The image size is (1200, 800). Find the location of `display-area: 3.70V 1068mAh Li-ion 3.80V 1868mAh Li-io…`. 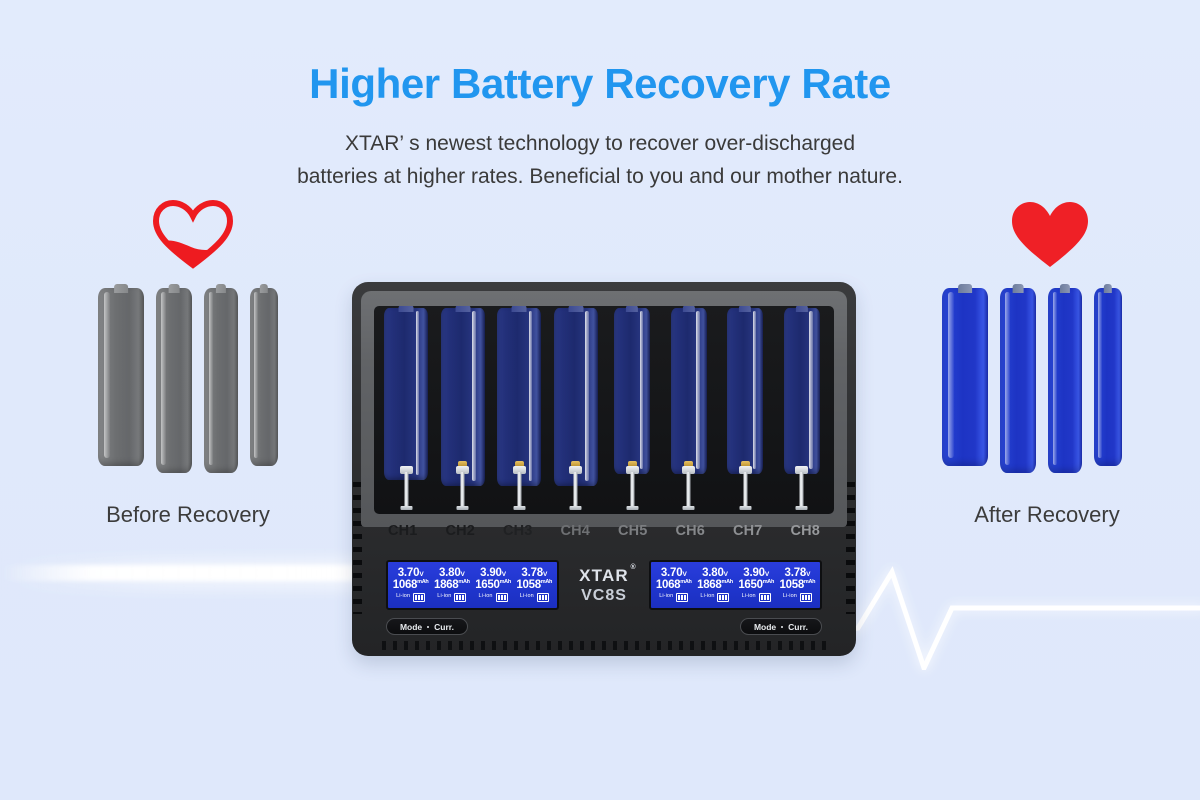

display-area: 3.70V 1068mAh Li-ion 3.80V 1868mAh Li-io… is located at coordinates (604, 585).